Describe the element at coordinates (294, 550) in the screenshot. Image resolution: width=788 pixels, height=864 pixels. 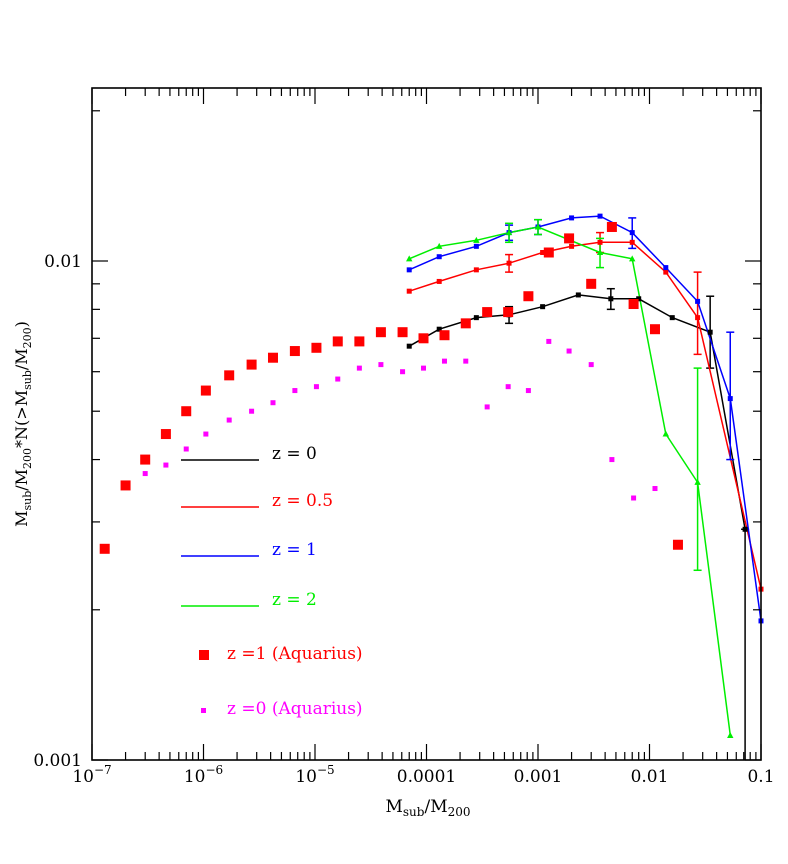
I see `legend-label: z = 1` at that location.